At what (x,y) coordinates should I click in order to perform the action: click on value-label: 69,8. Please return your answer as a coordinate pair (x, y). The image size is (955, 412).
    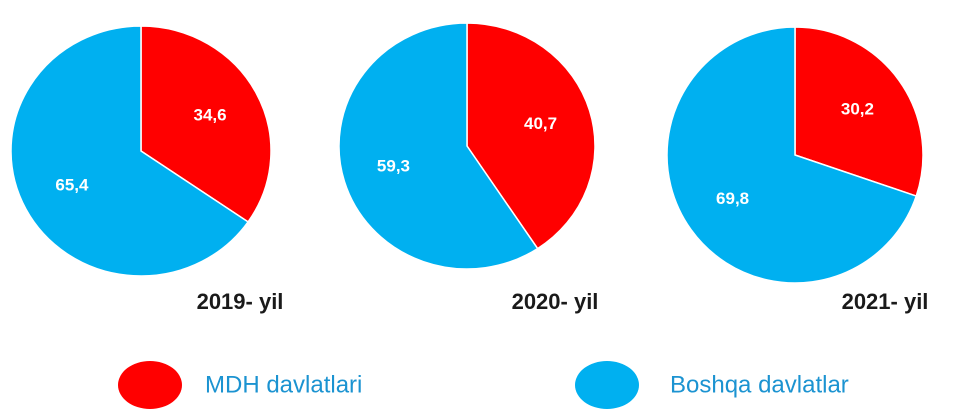
    Looking at the image, I should click on (732, 198).